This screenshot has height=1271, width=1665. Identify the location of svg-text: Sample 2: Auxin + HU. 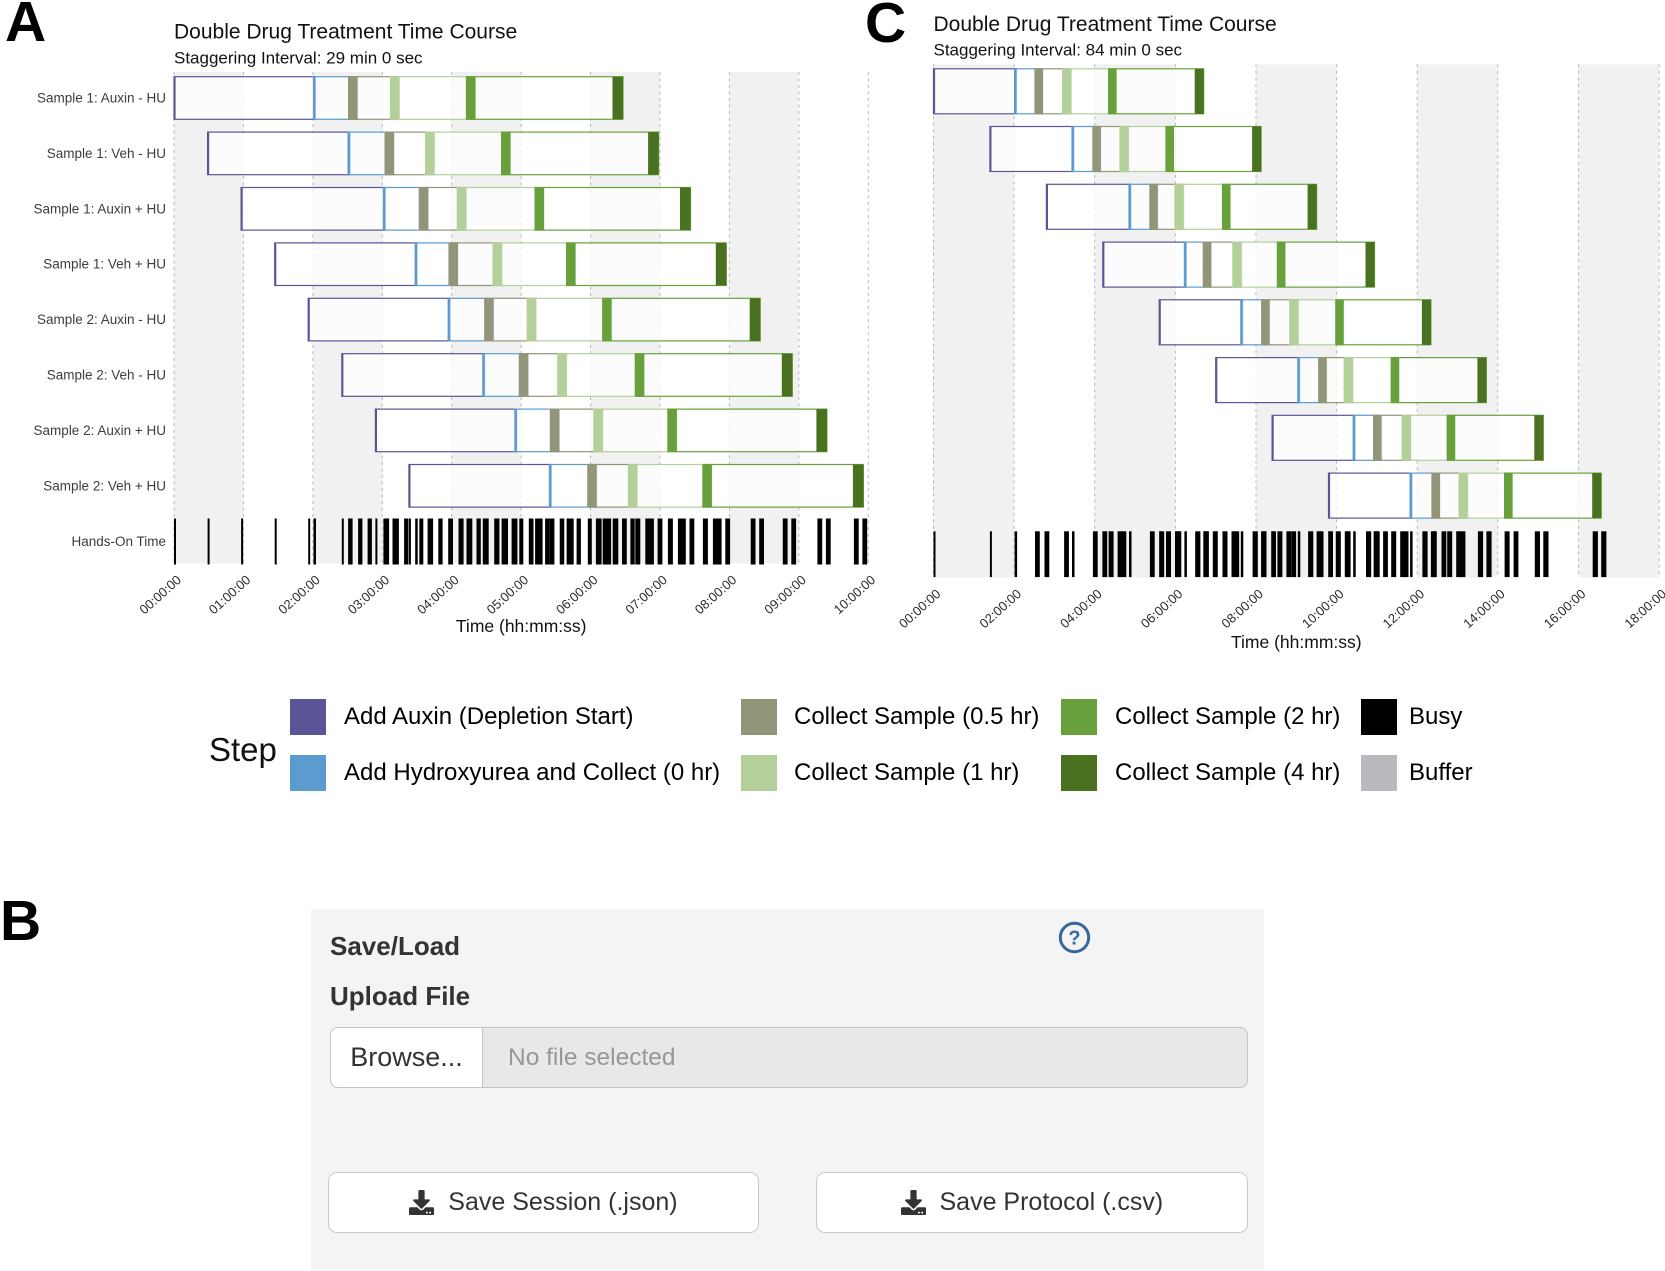
(100, 430).